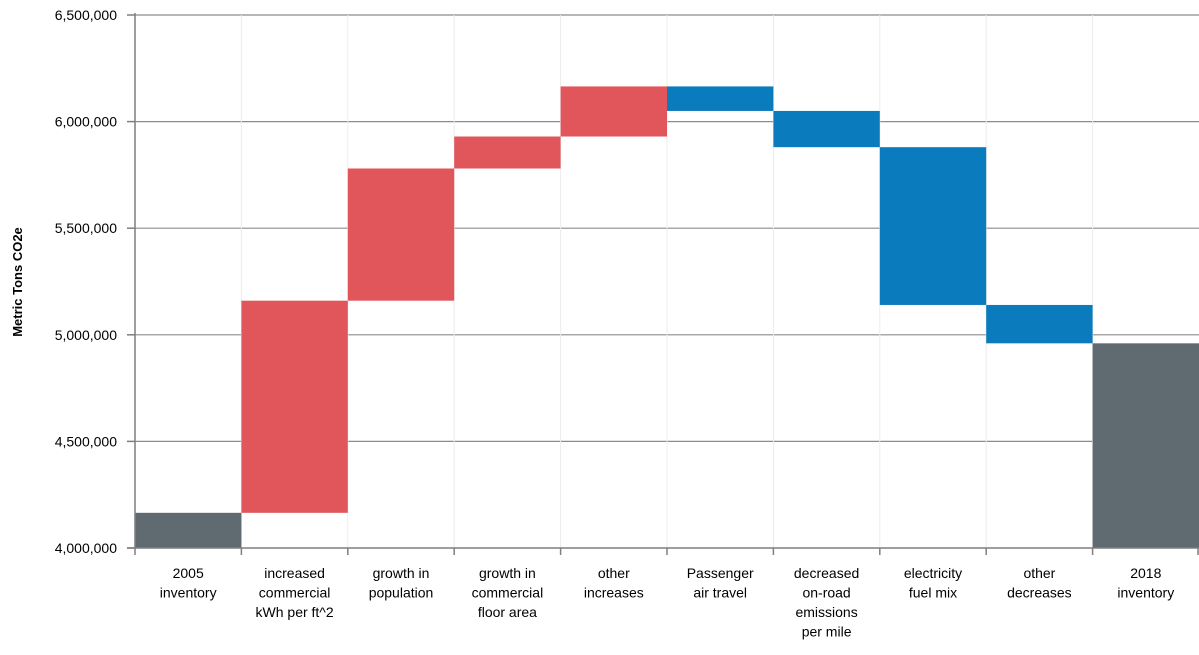 The width and height of the screenshot is (1199, 655). I want to click on category-label: increased commercial kWh per ft^2, so click(295, 592).